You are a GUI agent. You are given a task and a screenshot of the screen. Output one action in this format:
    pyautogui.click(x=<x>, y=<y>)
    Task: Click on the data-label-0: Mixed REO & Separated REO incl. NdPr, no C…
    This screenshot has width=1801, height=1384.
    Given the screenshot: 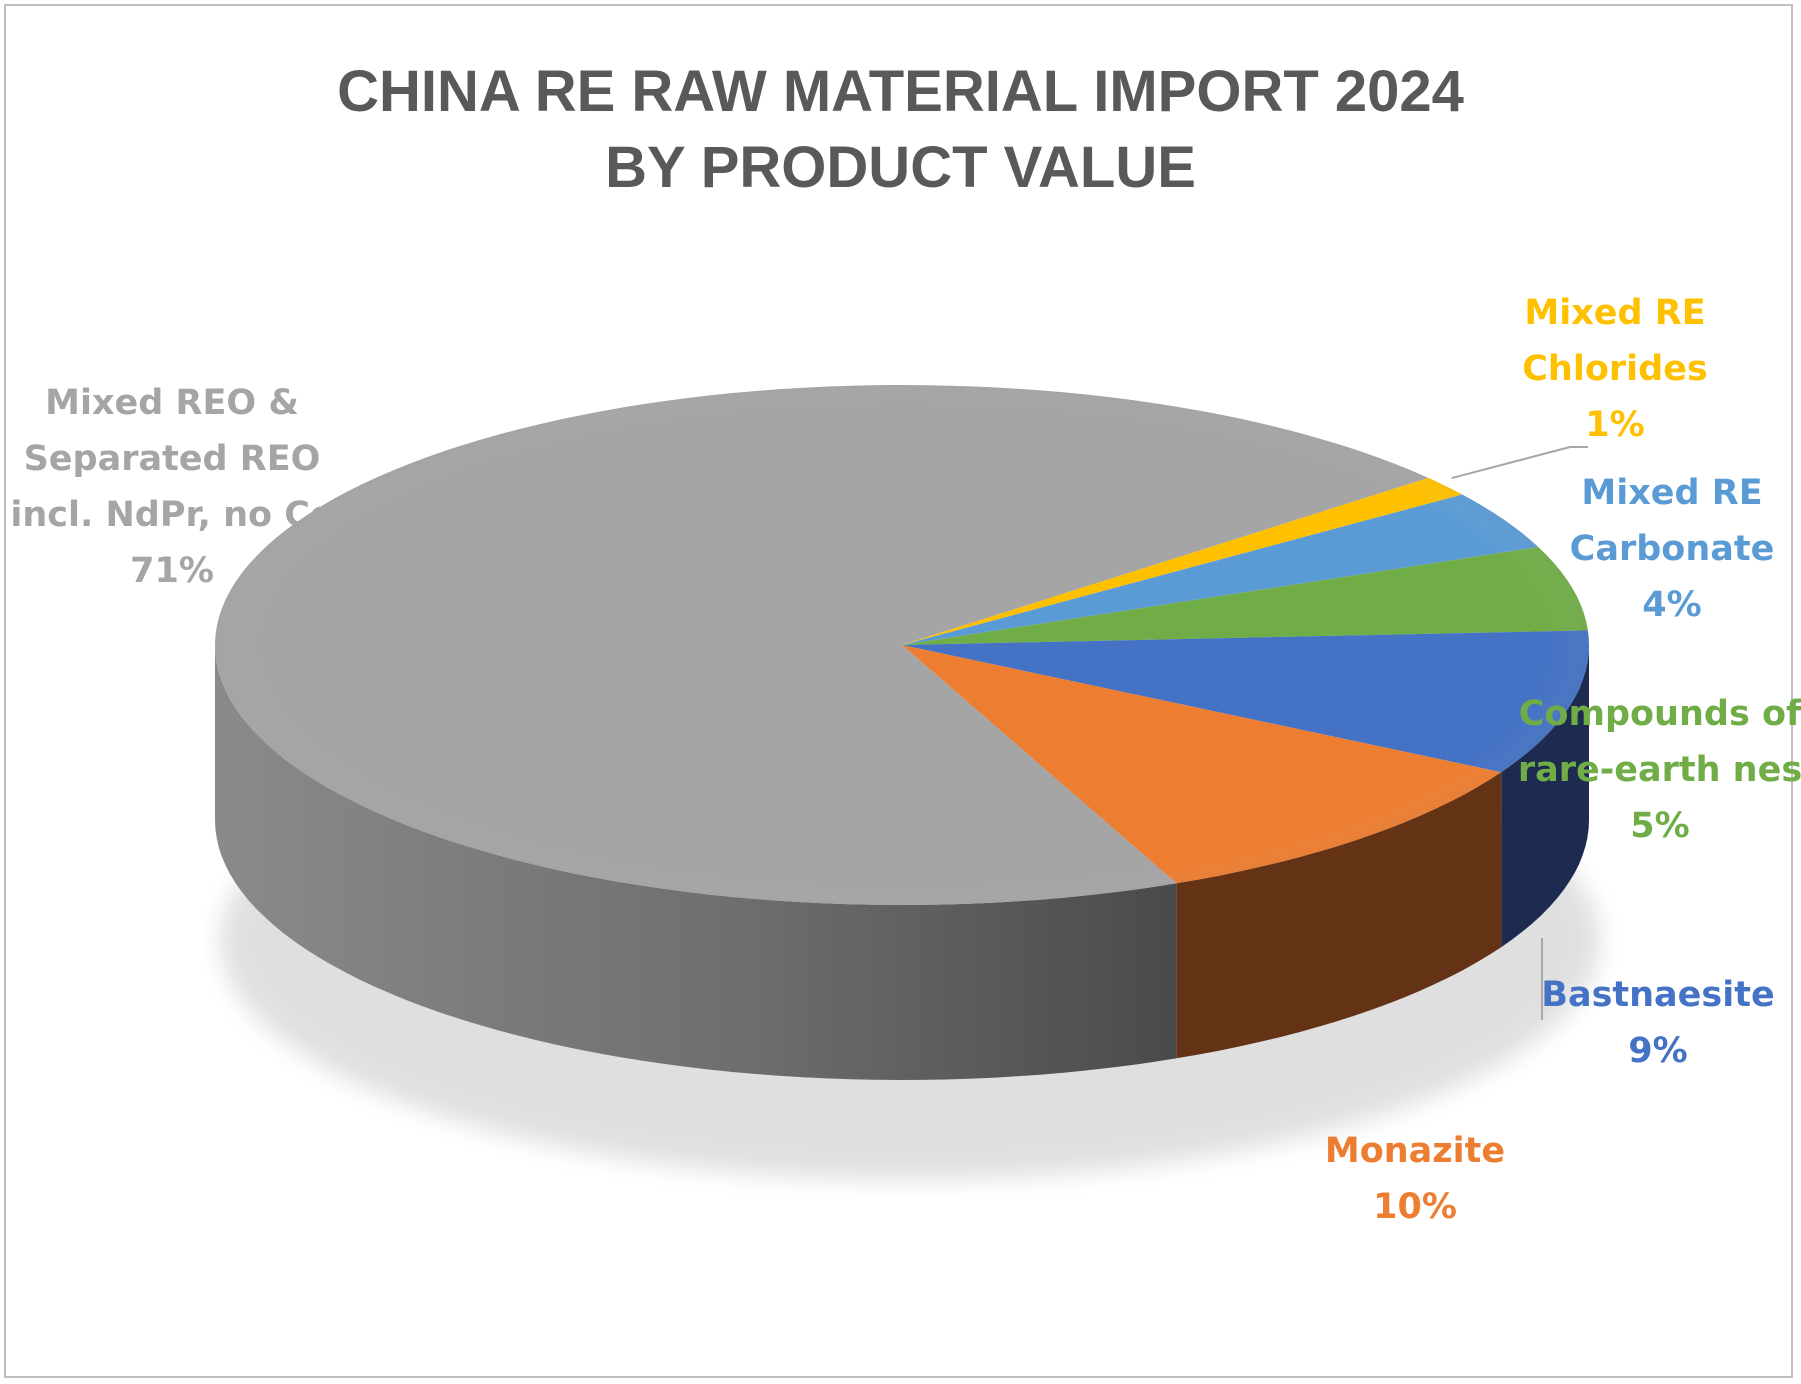 What is the action you would take?
    pyautogui.click(x=171, y=487)
    